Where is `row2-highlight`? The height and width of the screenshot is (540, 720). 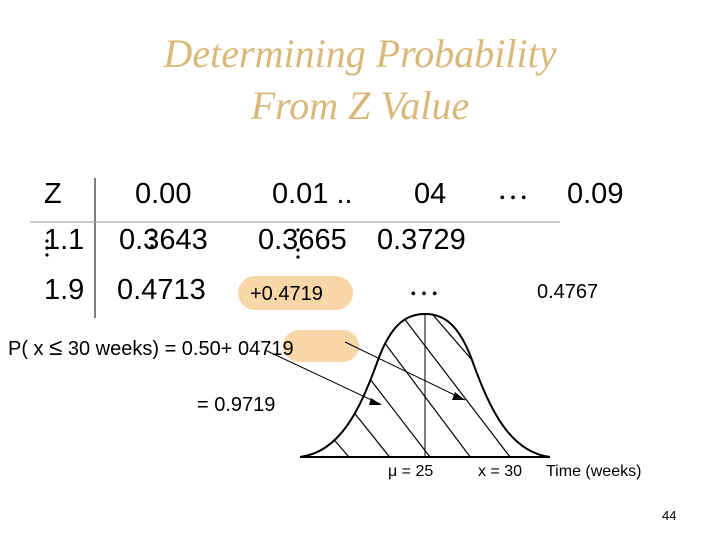 row2-highlight is located at coordinates (295, 293).